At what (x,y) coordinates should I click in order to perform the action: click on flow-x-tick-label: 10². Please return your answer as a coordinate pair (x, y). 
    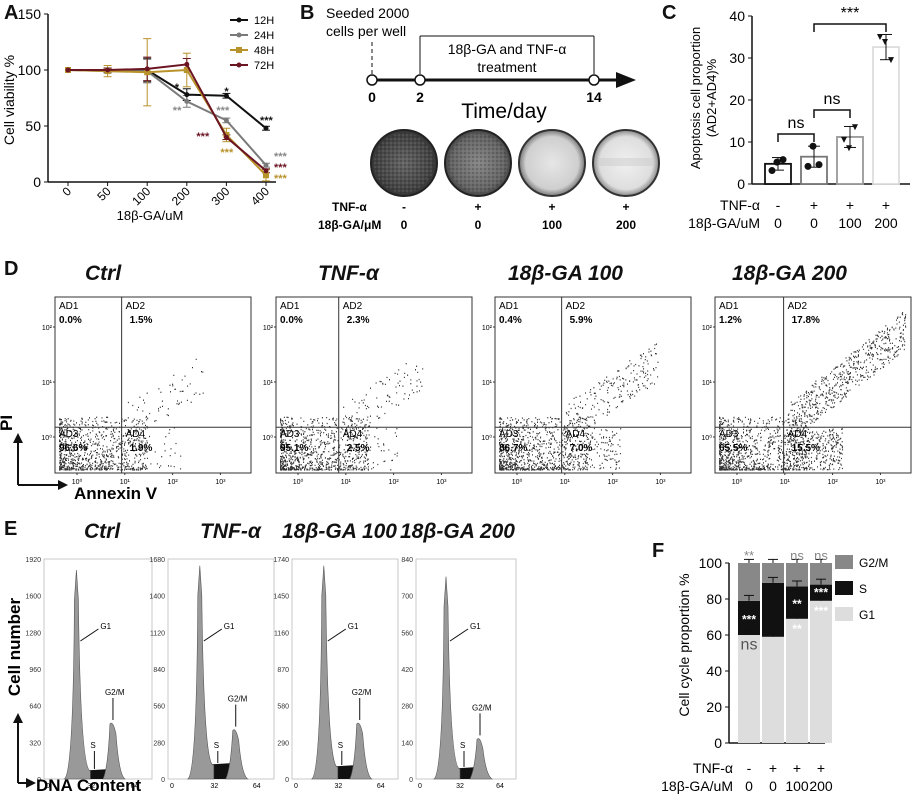
    Looking at the image, I should click on (173, 482).